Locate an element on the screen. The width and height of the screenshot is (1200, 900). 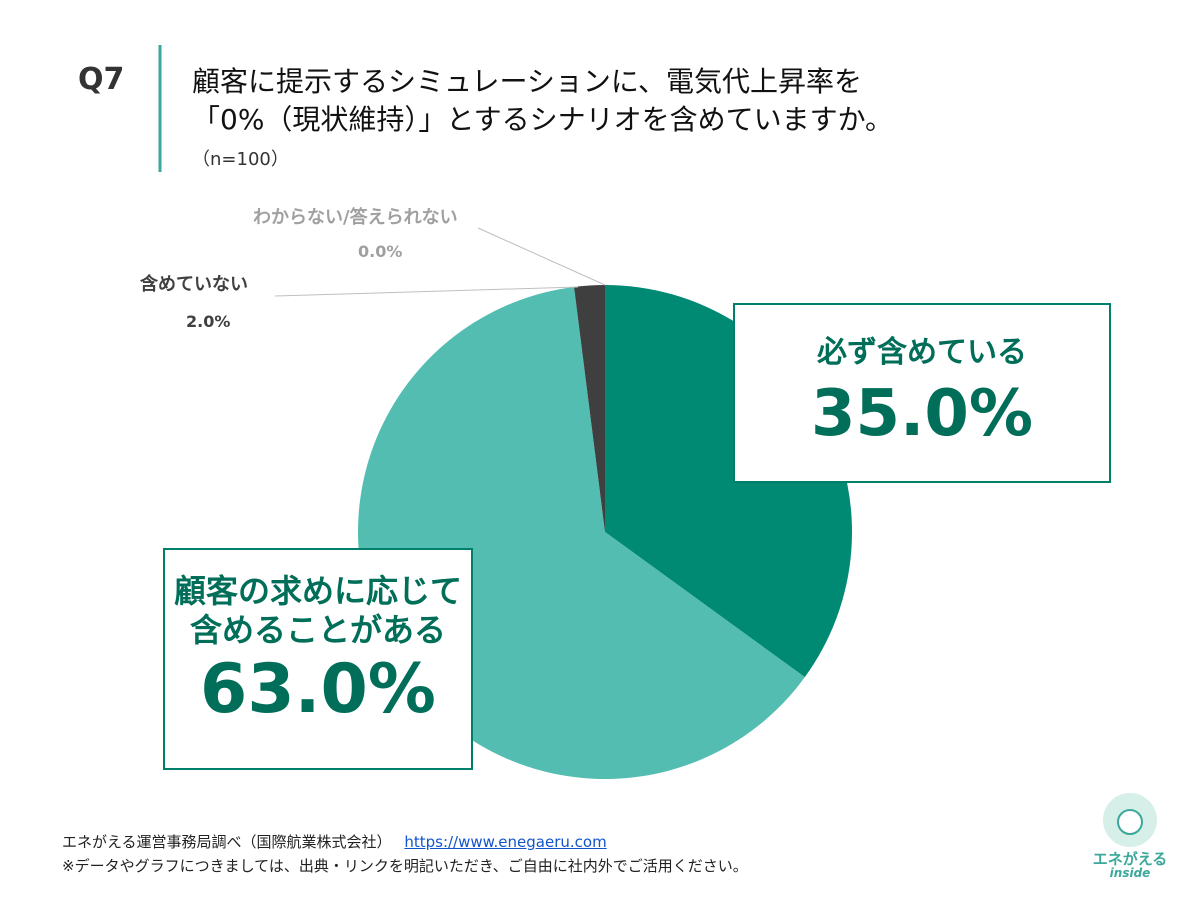
title: 顧客に提示するシミュレーションに、電気代上昇率を is located at coordinates (527, 81).